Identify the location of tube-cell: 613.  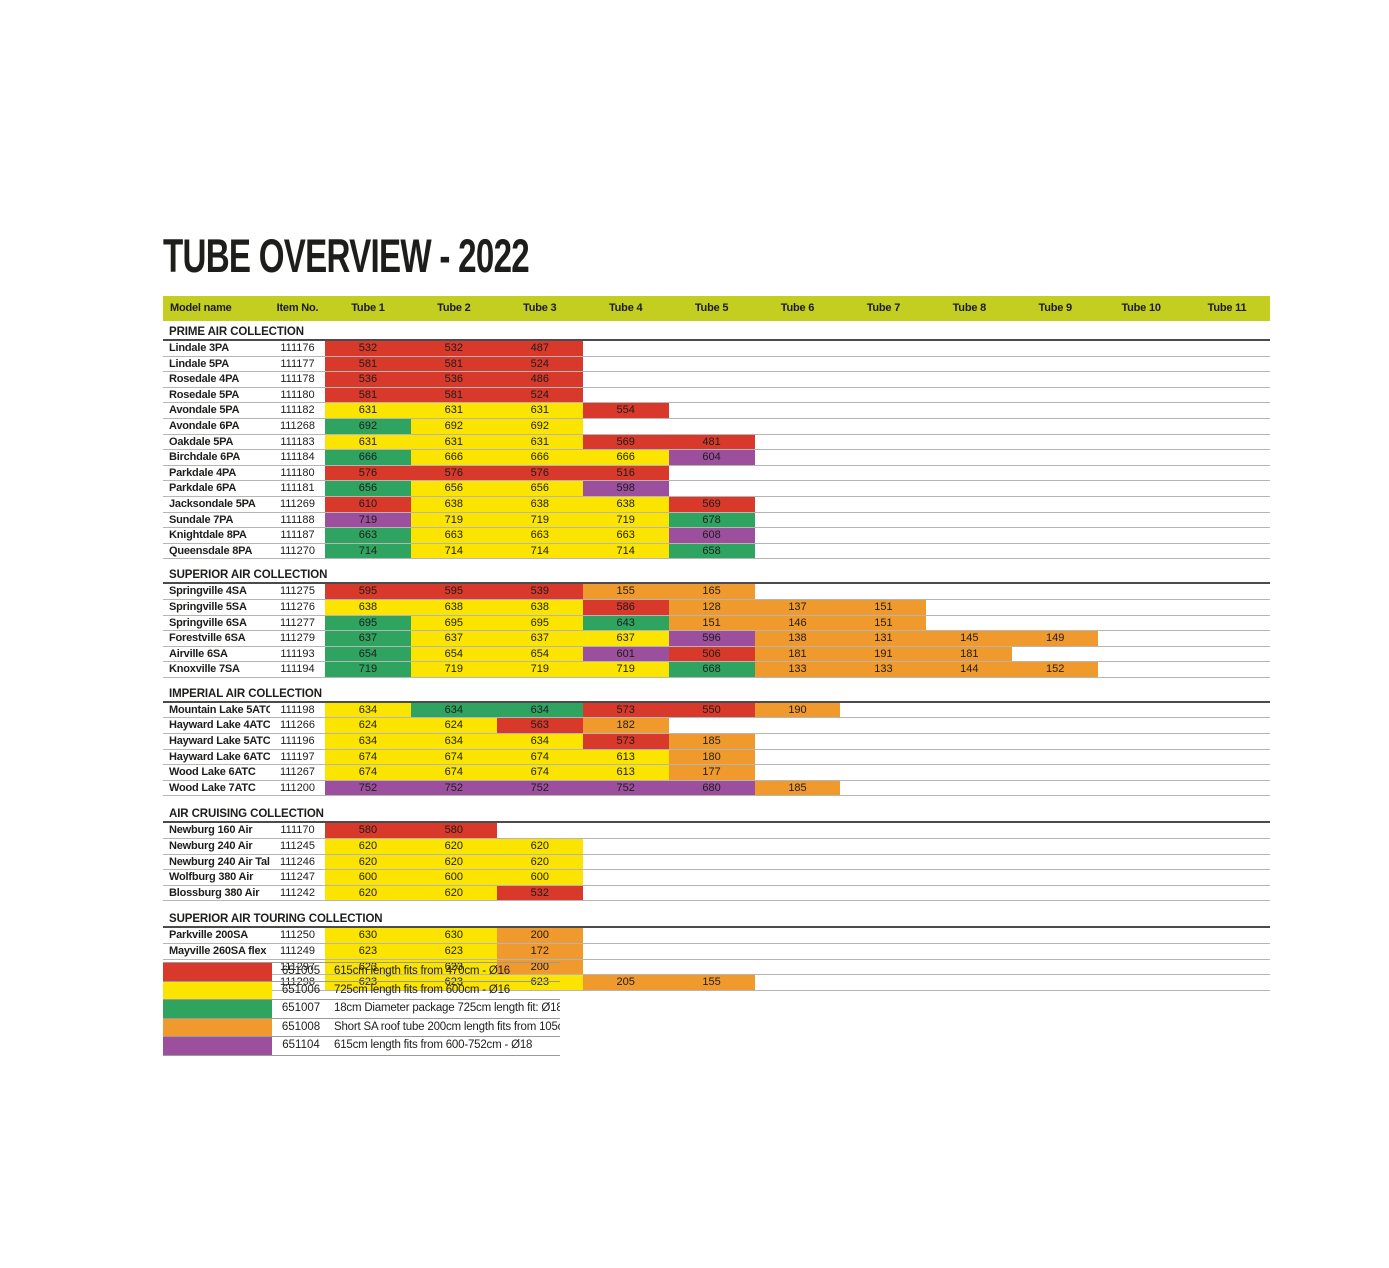
(625, 772).